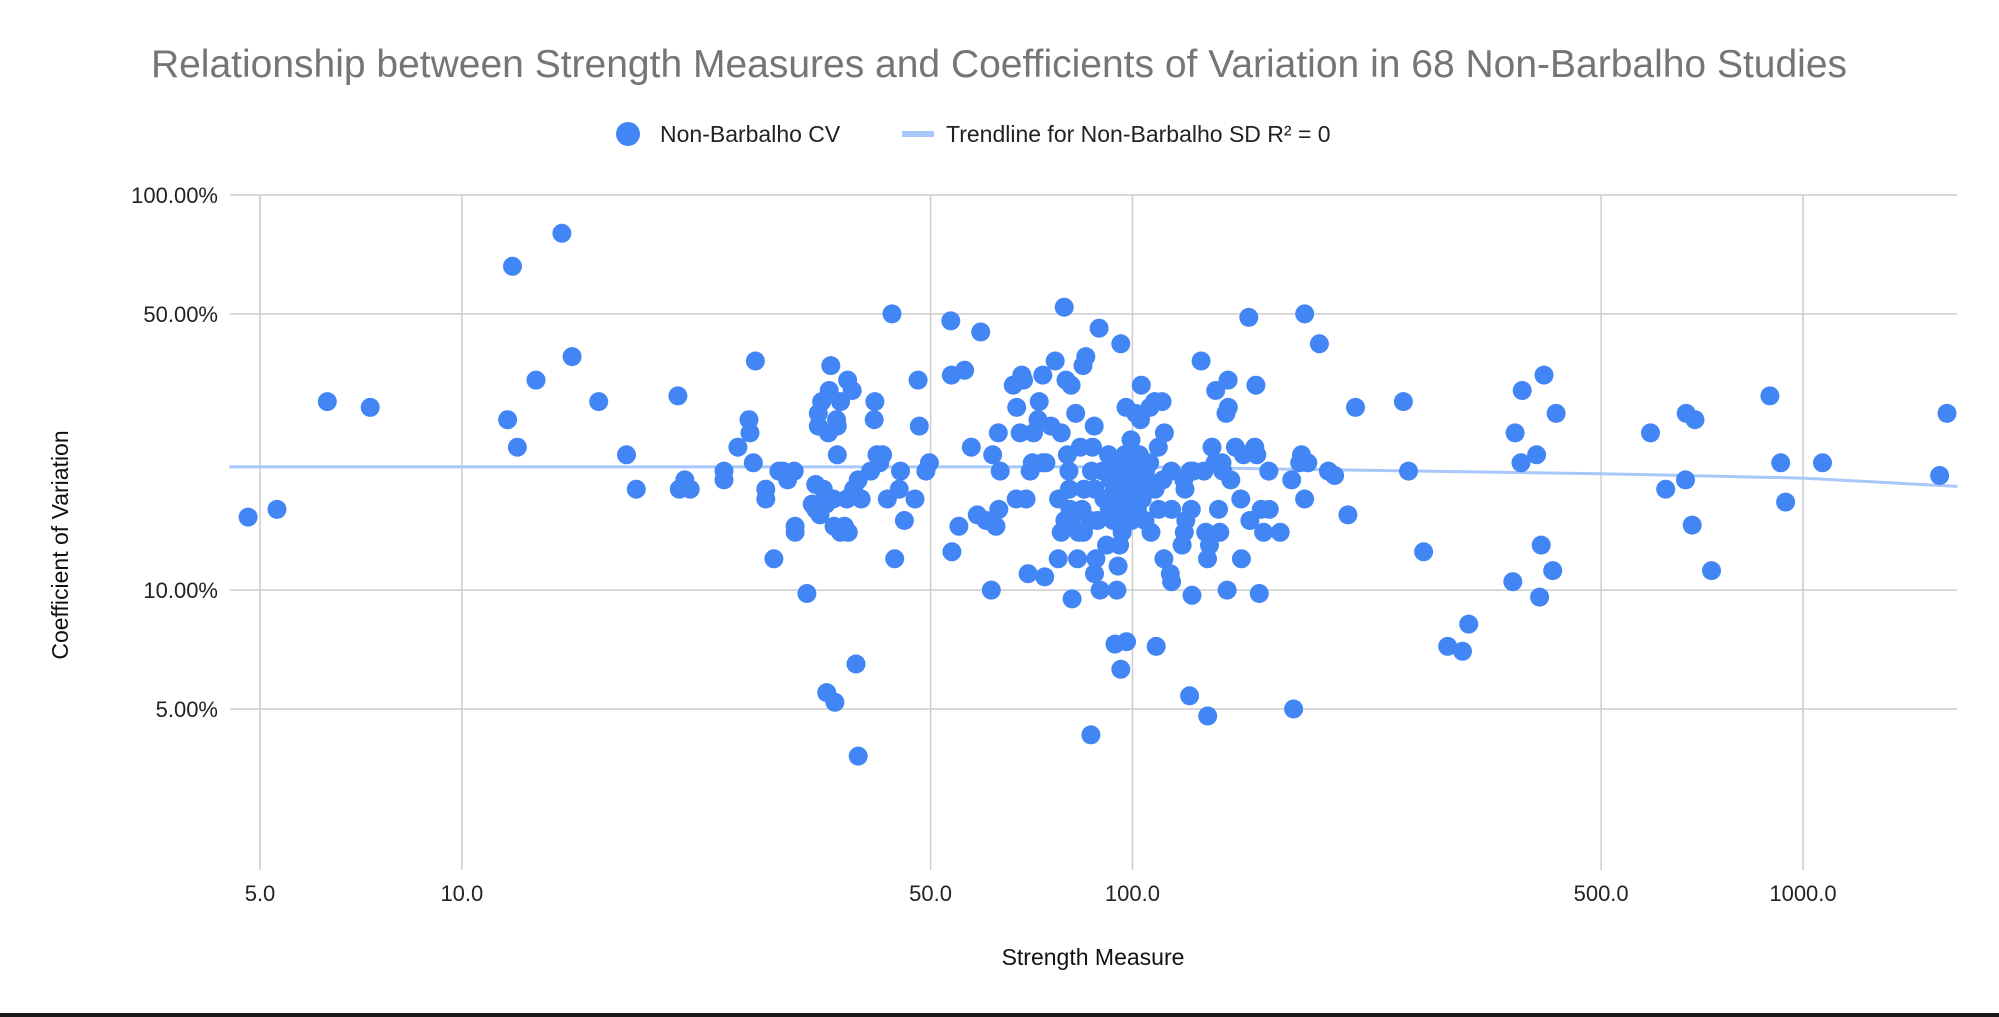 The image size is (1999, 1017). Describe the element at coordinates (999, 1015) in the screenshot. I see `bottom-border` at that location.